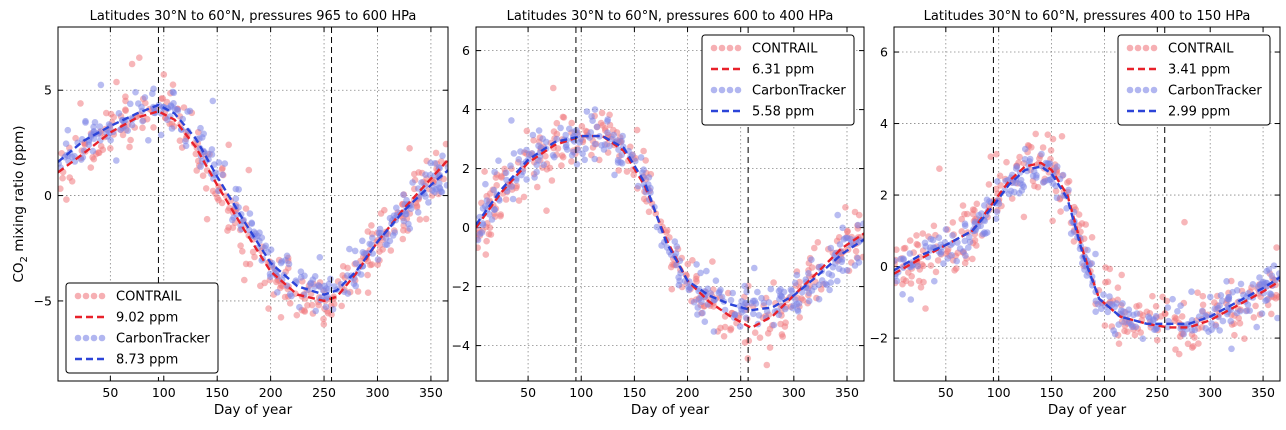 The width and height of the screenshot is (1286, 430). Describe the element at coordinates (431, 392) in the screenshot. I see `x-tick-label: 350` at that location.